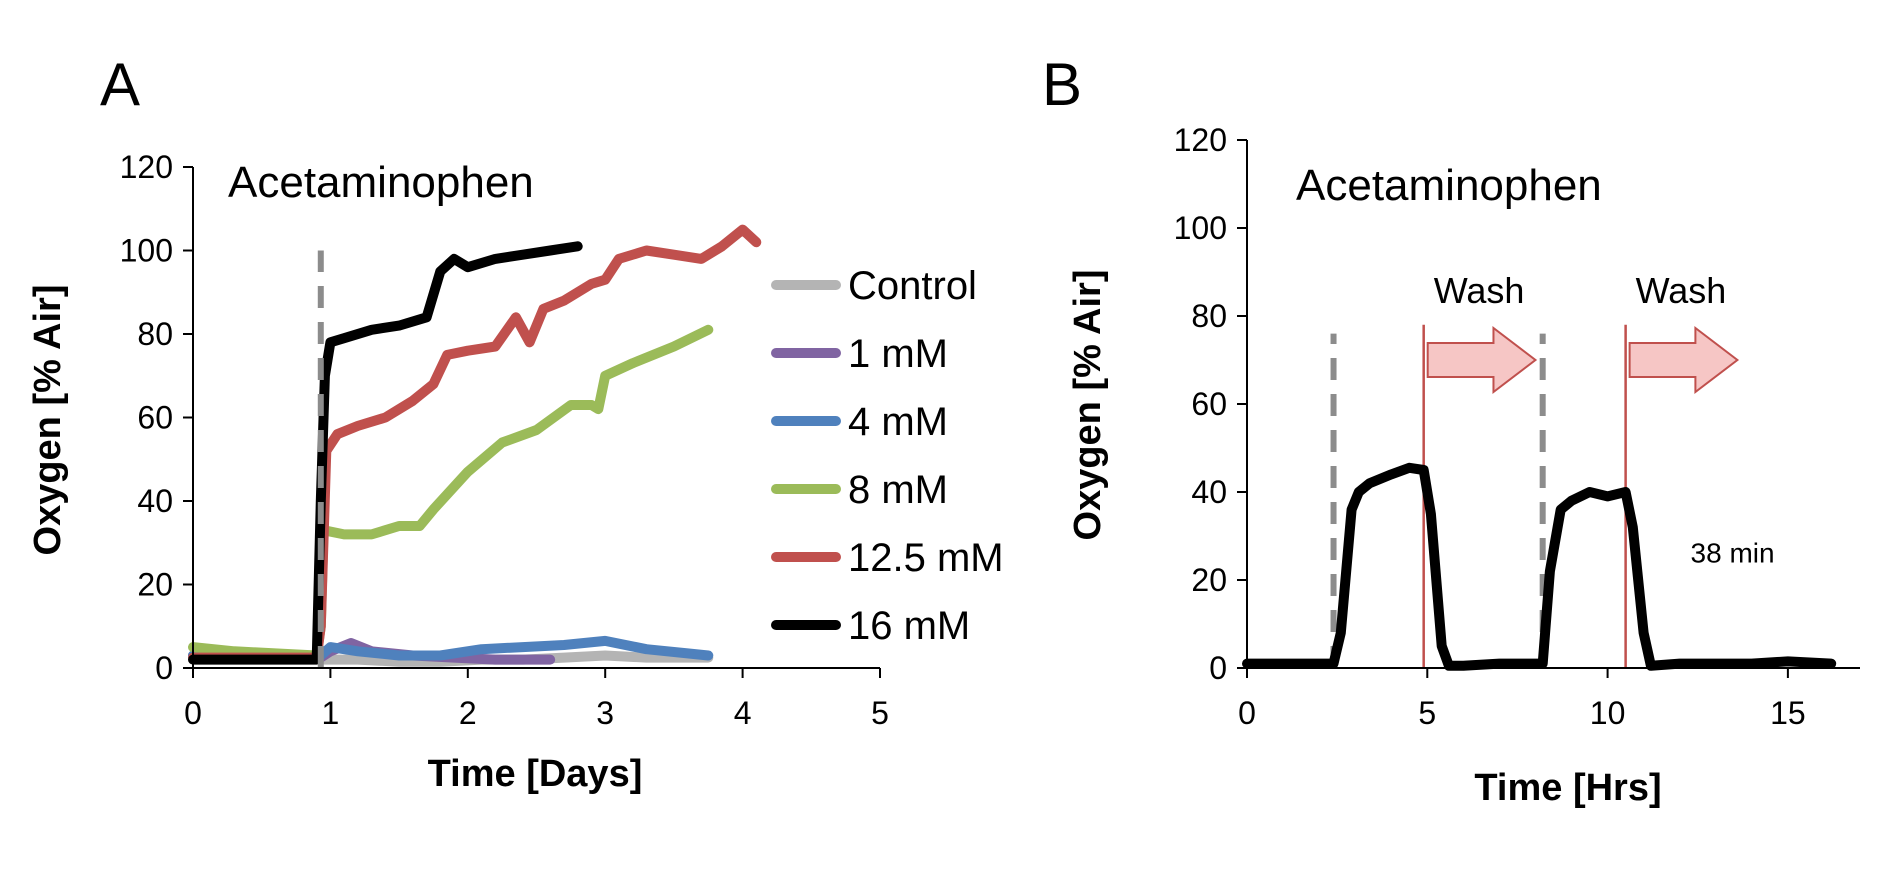  I want to click on x-tick-label: 10, so click(1608, 713).